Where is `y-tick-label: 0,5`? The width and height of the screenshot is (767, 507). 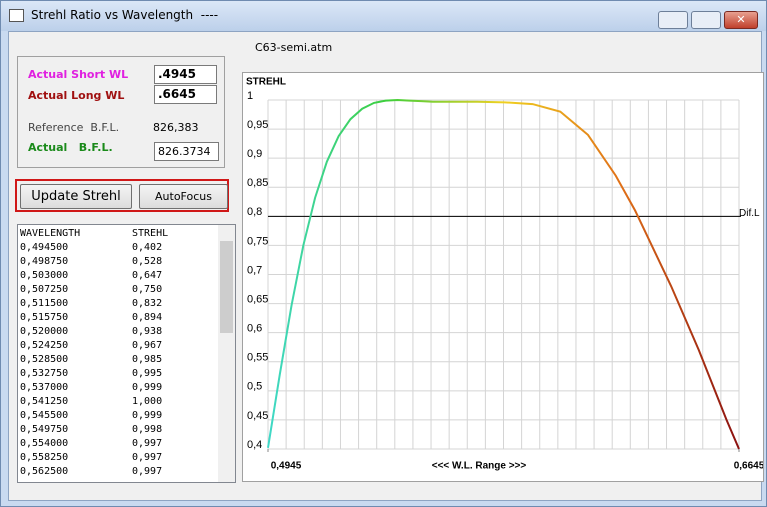
y-tick-label: 0,5 is located at coordinates (254, 387).